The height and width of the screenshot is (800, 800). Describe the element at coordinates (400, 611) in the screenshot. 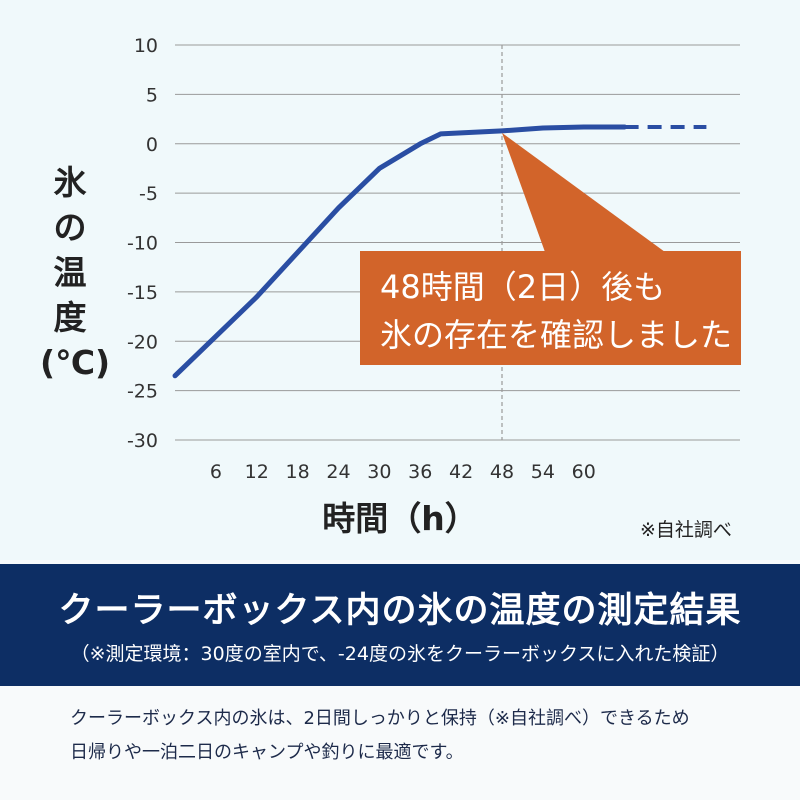

I see `banner-title: クーラーボックス内の氷の温度の測定結果` at that location.